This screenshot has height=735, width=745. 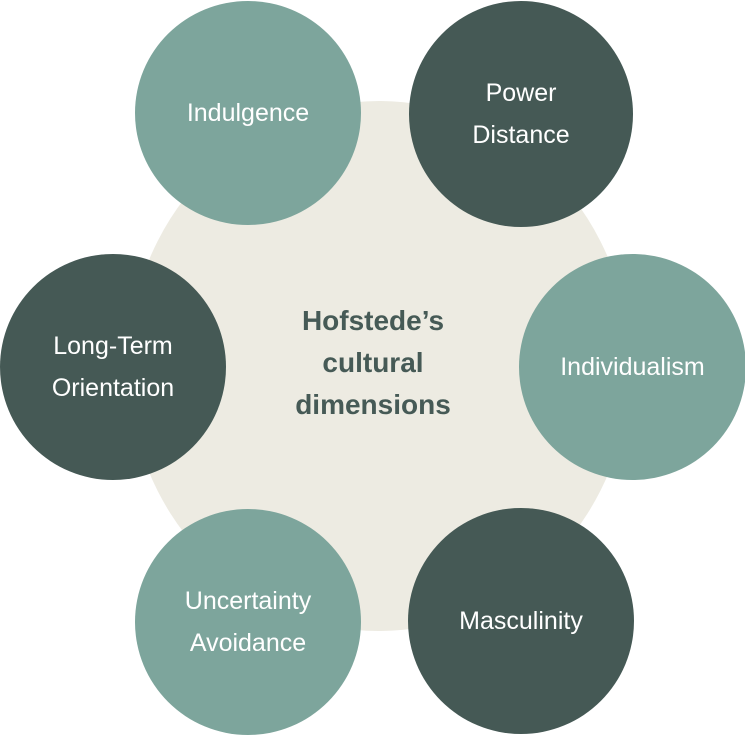 What do you see at coordinates (113, 388) in the screenshot?
I see `dimension-label-long-term-orientation-line-2: Orientation` at bounding box center [113, 388].